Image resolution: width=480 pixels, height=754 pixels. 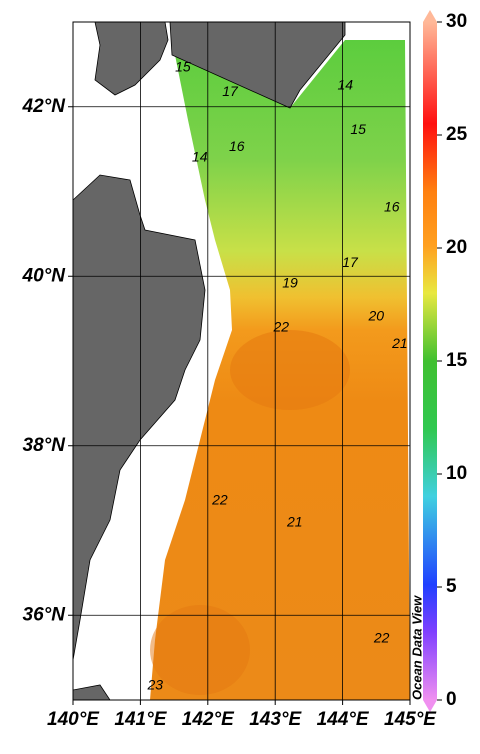 What do you see at coordinates (45, 614) in the screenshot?
I see `y-tick-label: 36°N` at bounding box center [45, 614].